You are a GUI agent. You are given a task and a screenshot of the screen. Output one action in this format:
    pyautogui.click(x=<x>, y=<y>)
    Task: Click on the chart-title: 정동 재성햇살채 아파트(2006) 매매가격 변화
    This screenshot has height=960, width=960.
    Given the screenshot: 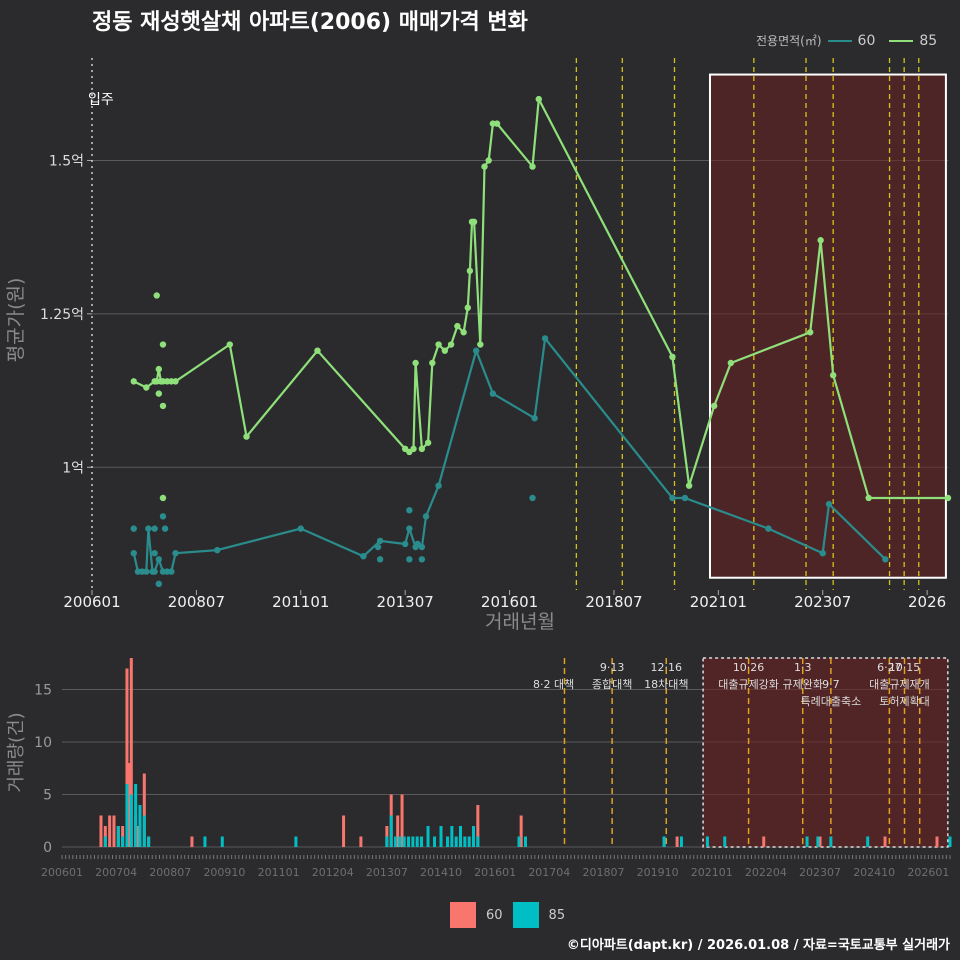 What is the action you would take?
    pyautogui.click(x=310, y=22)
    